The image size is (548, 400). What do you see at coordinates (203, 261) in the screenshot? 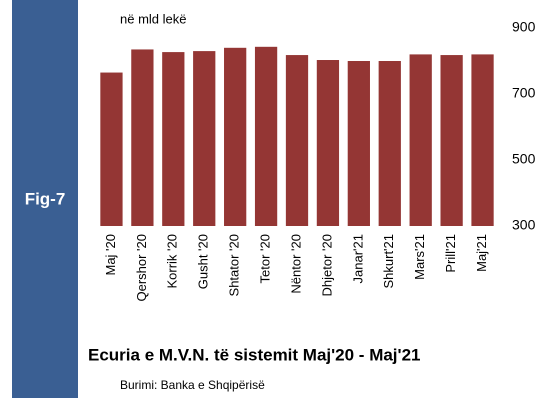
I see `x-tick-label: Gusht '20` at bounding box center [203, 261].